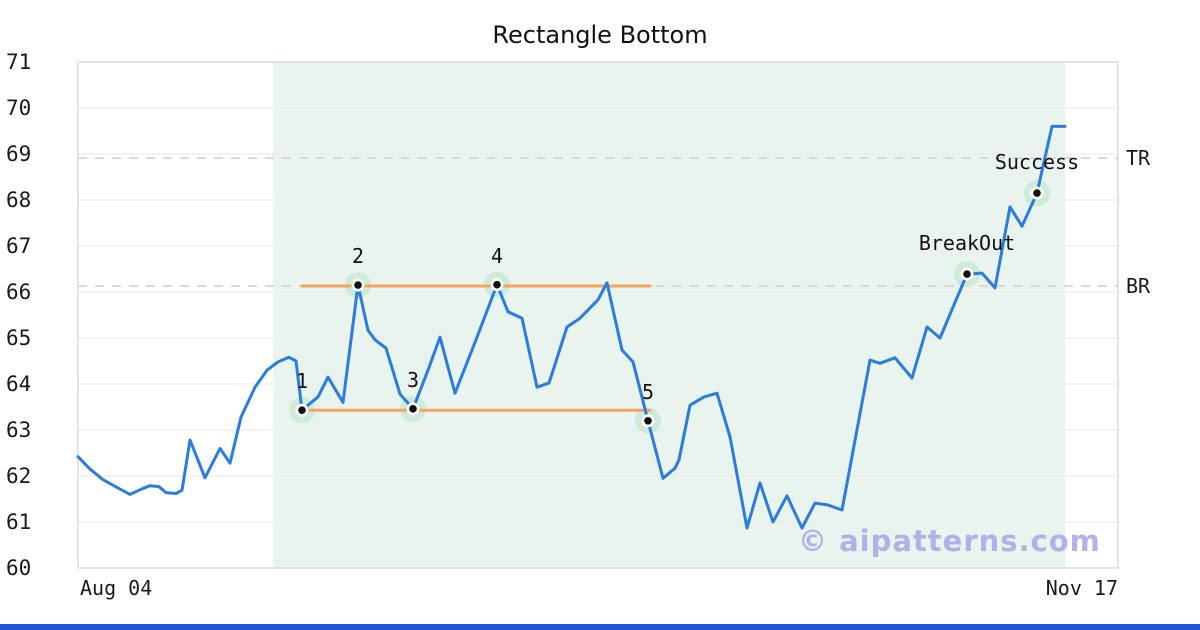 This screenshot has width=1200, height=630. What do you see at coordinates (19, 292) in the screenshot?
I see `y-tick-label: 66` at bounding box center [19, 292].